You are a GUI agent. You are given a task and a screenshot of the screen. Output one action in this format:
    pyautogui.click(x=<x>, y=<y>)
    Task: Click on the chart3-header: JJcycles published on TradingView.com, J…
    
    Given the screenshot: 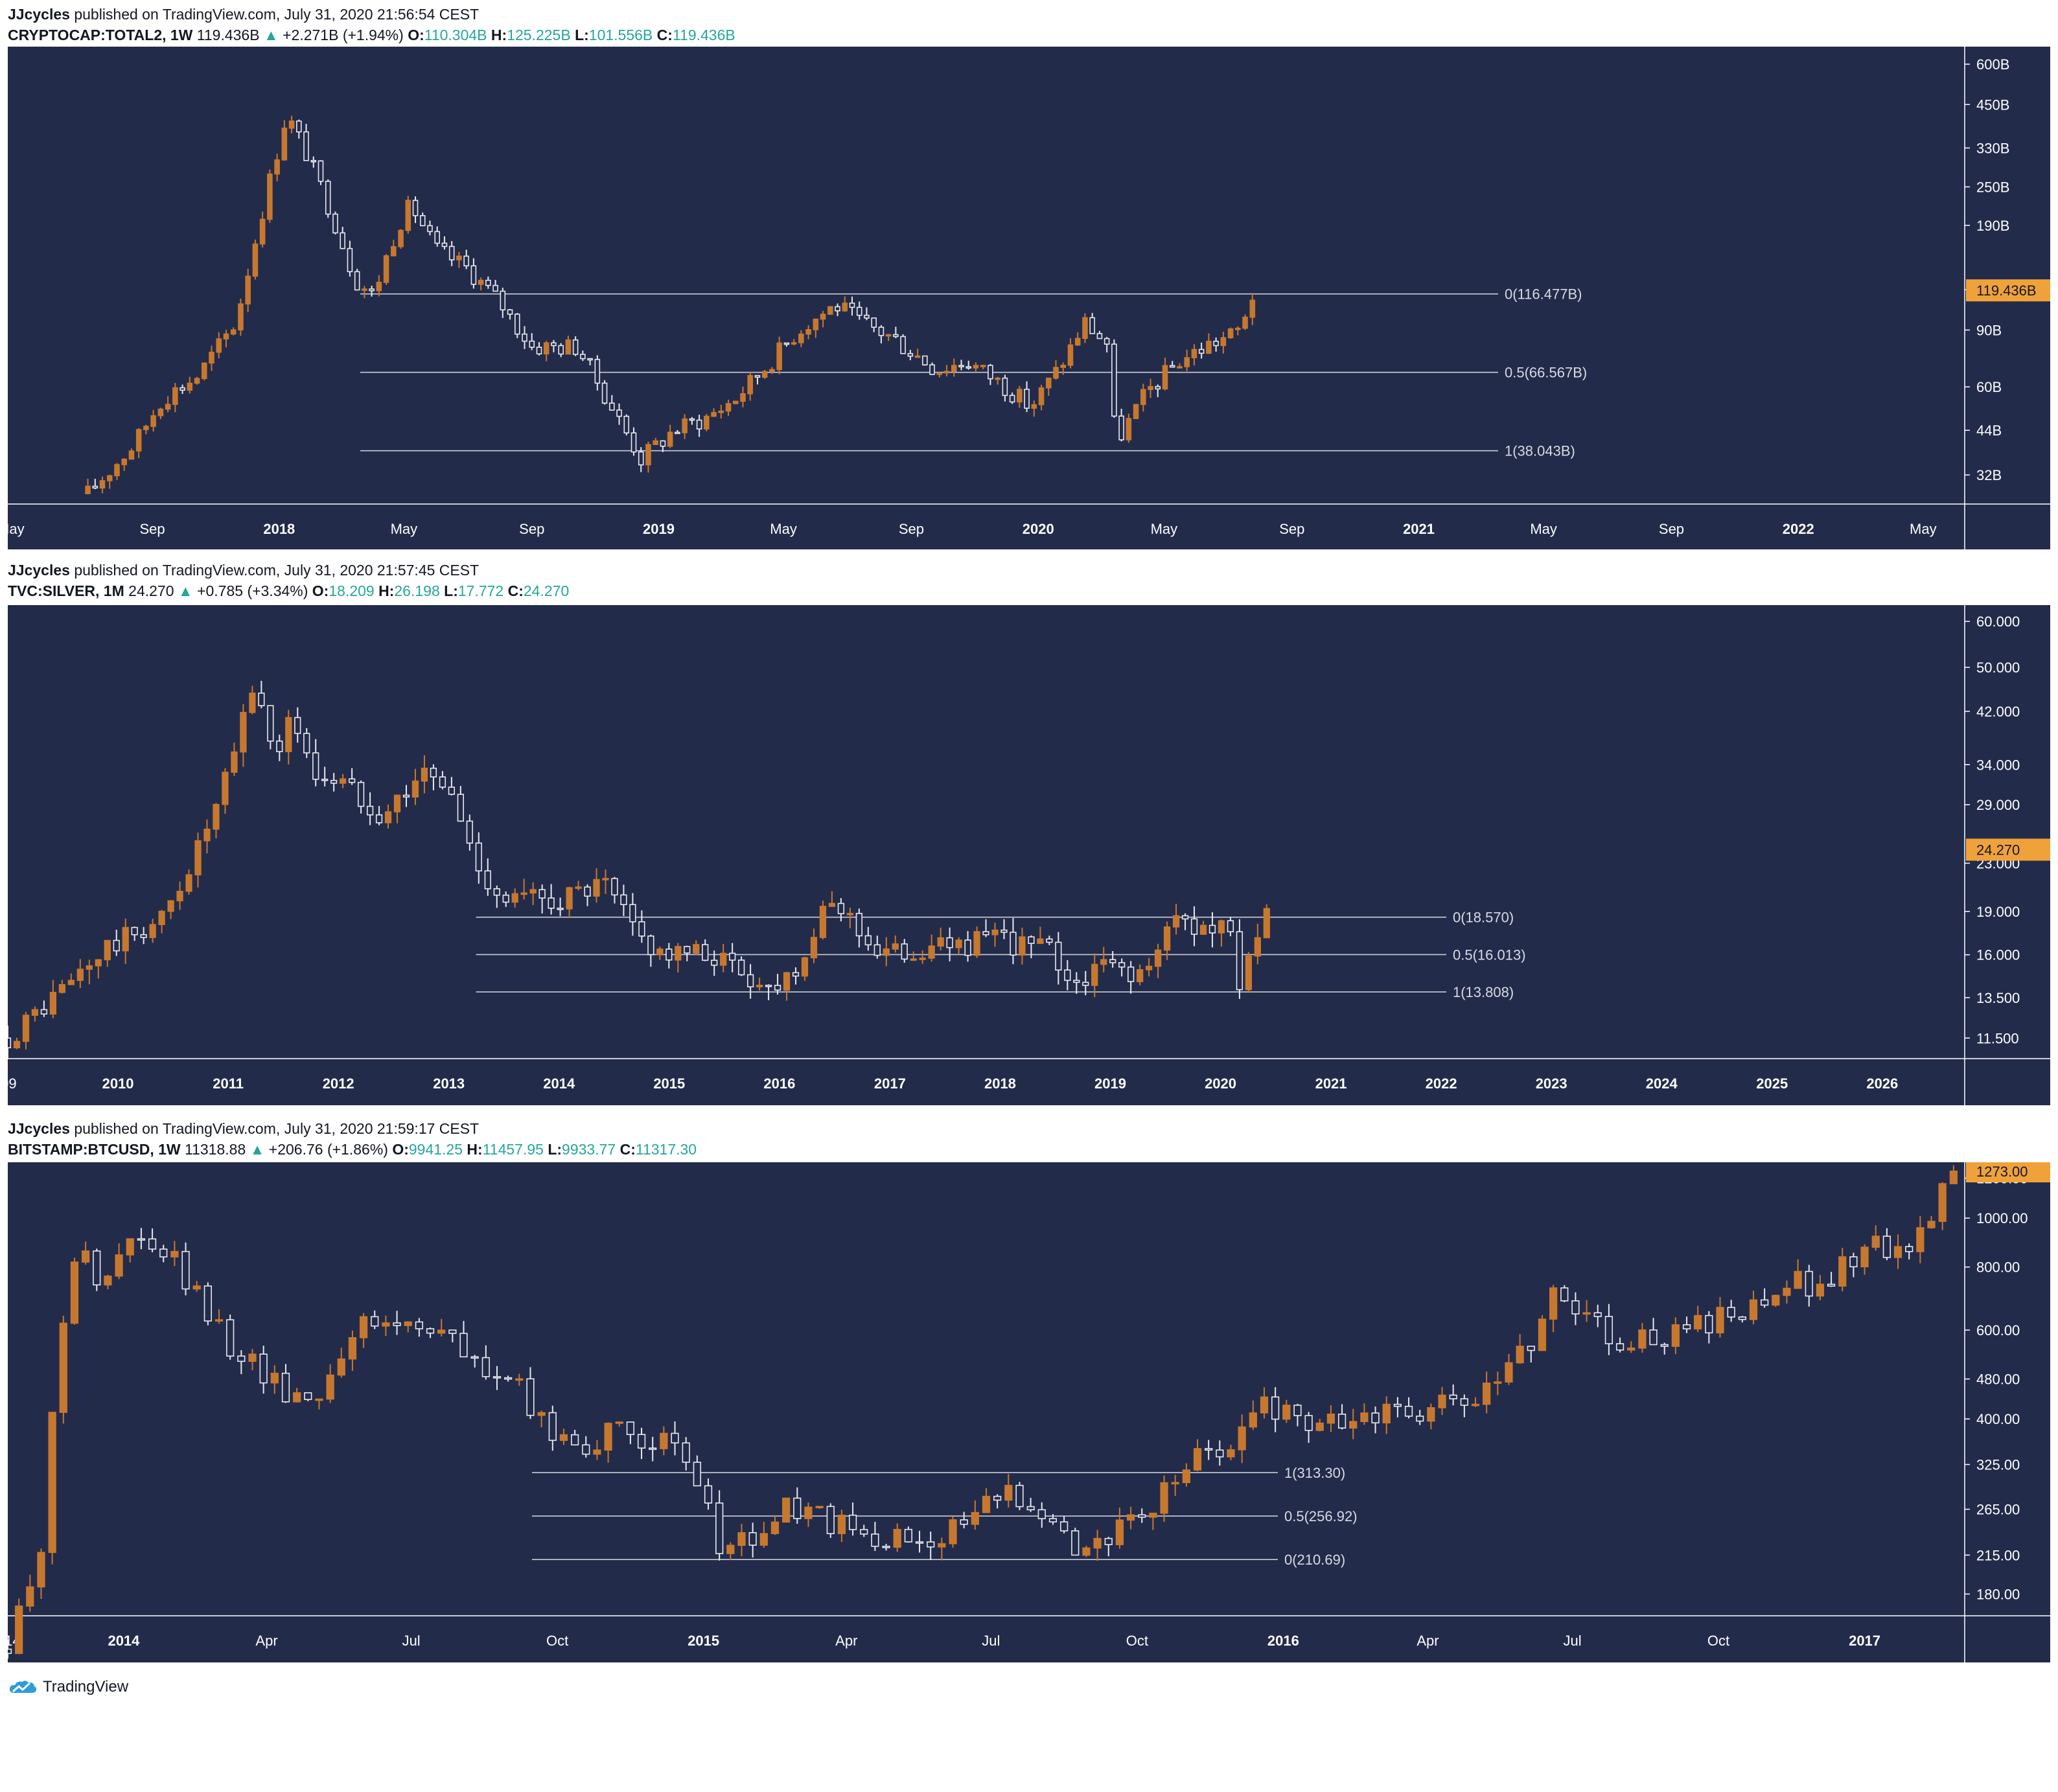 What is the action you would take?
    pyautogui.click(x=352, y=1139)
    